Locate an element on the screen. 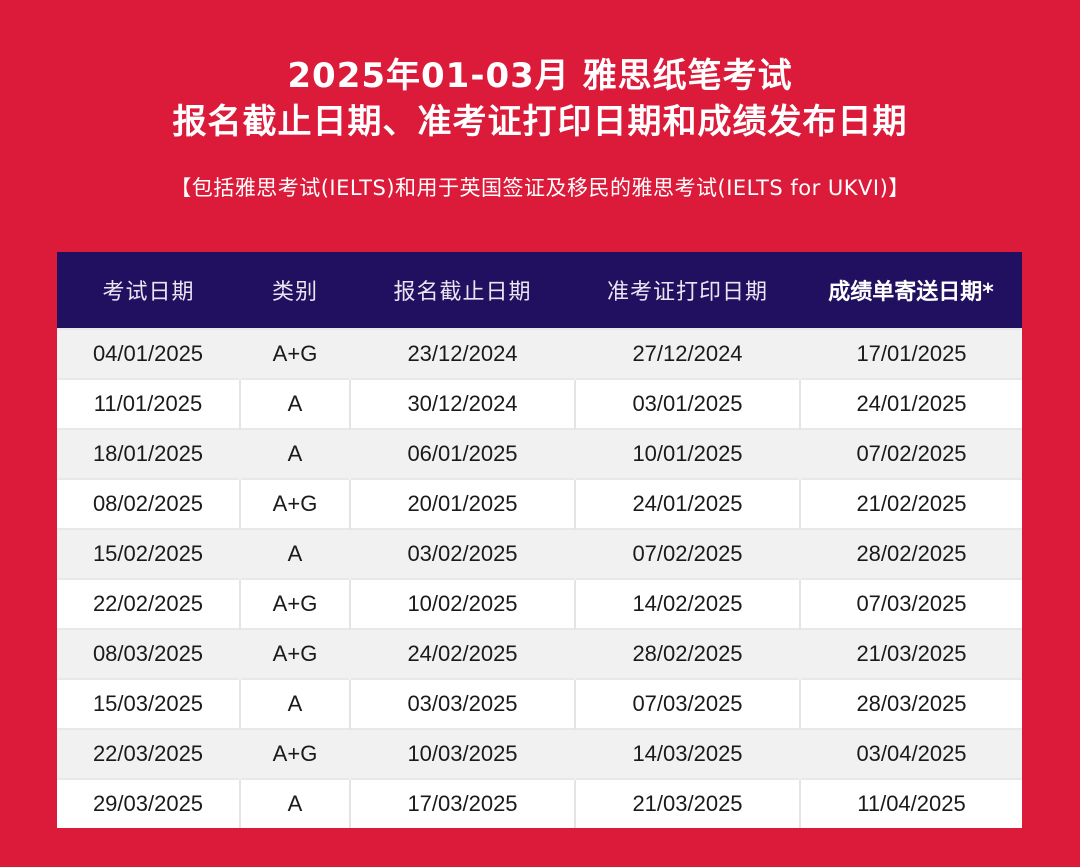 This screenshot has height=867, width=1080. cell-exam-date: 29/03/2025 is located at coordinates (148, 803).